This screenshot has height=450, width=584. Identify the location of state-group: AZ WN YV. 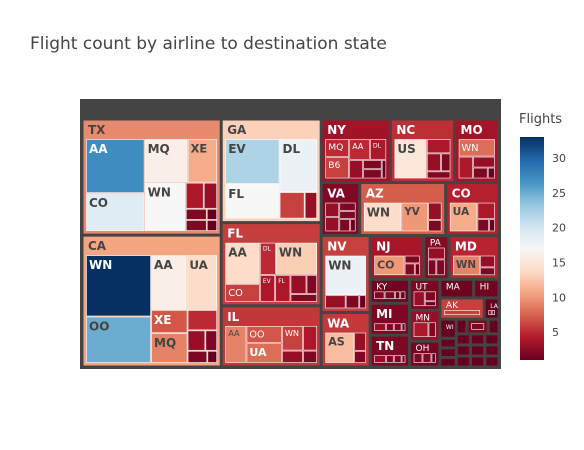
(403, 209).